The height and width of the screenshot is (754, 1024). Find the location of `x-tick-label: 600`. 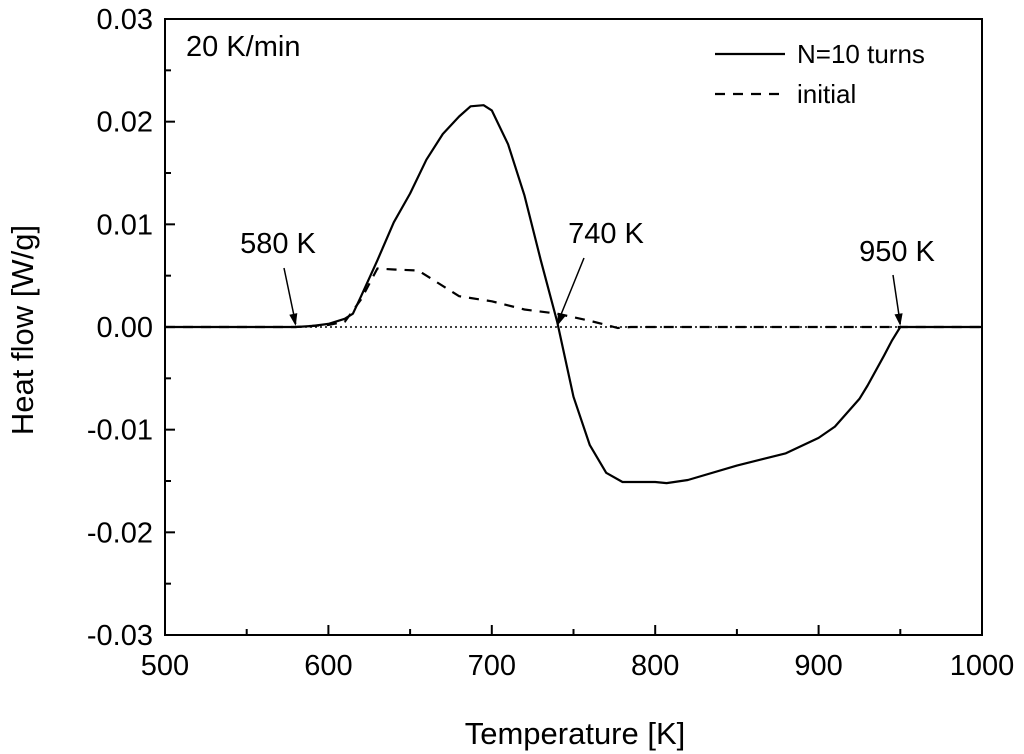

x-tick-label: 600 is located at coordinates (328, 666).